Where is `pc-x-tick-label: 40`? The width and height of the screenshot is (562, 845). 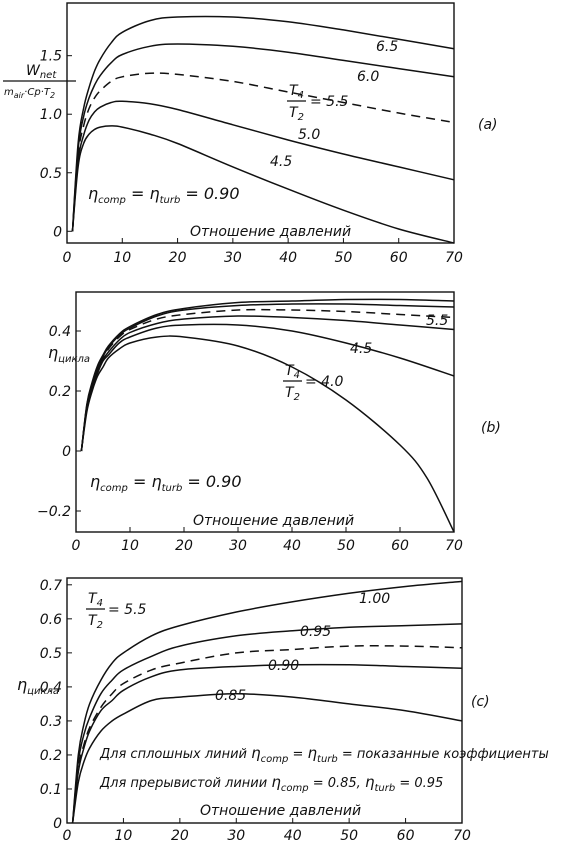 pc-x-tick-label: 40 is located at coordinates (293, 836).